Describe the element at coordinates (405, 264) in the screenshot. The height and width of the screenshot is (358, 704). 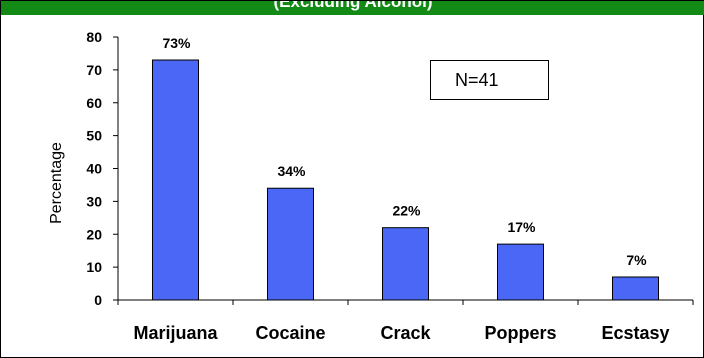
I see `bar-crack` at that location.